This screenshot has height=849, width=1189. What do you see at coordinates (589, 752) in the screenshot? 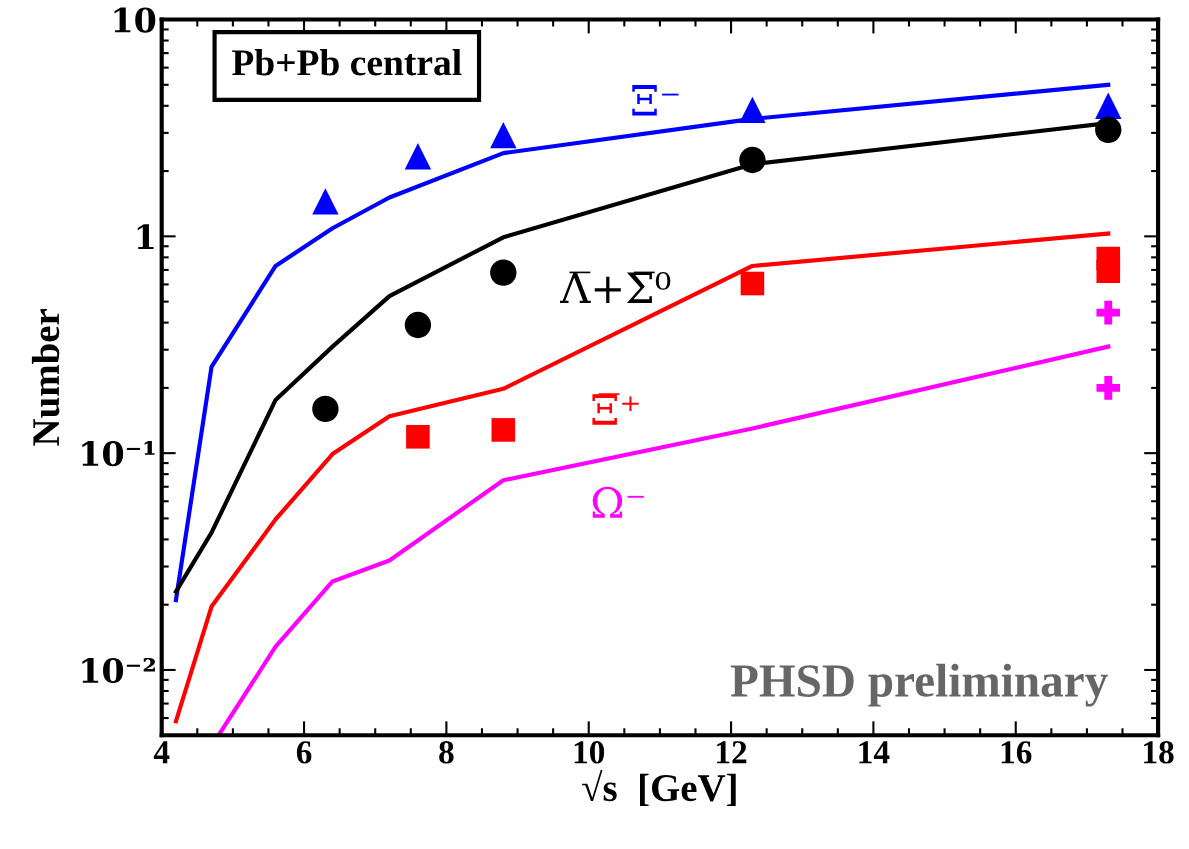
I see `x-tick-label: 10` at bounding box center [589, 752].